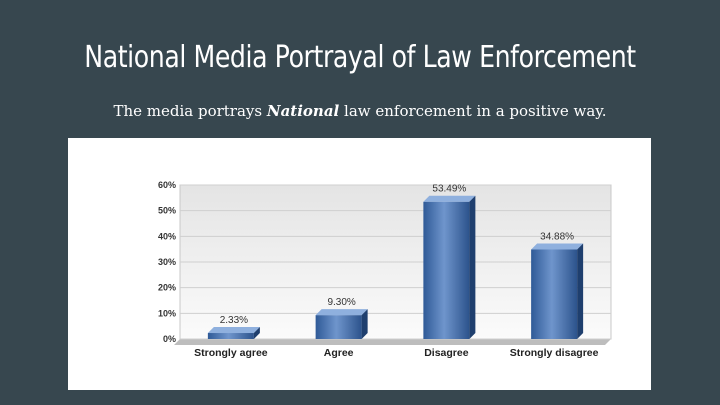  Describe the element at coordinates (341, 302) in the screenshot. I see `bar-value-label: 9.30%` at that location.